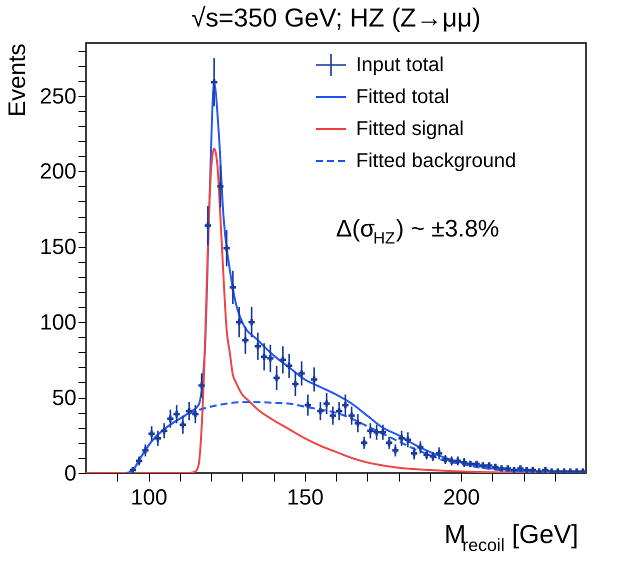  Describe the element at coordinates (305, 497) in the screenshot. I see `x-tick-label: 150` at that location.